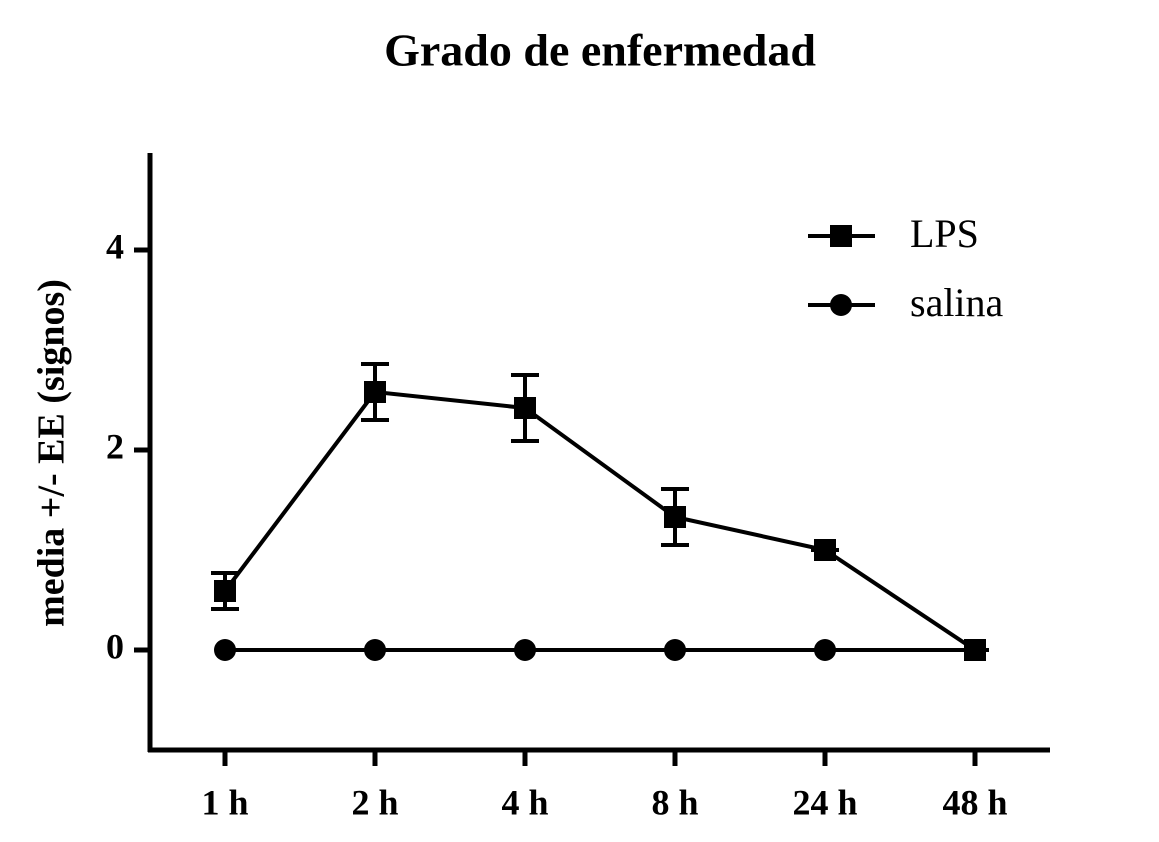 The width and height of the screenshot is (1159, 842). What do you see at coordinates (600, 50) in the screenshot?
I see `chart-title: Grado de enfermedad` at bounding box center [600, 50].